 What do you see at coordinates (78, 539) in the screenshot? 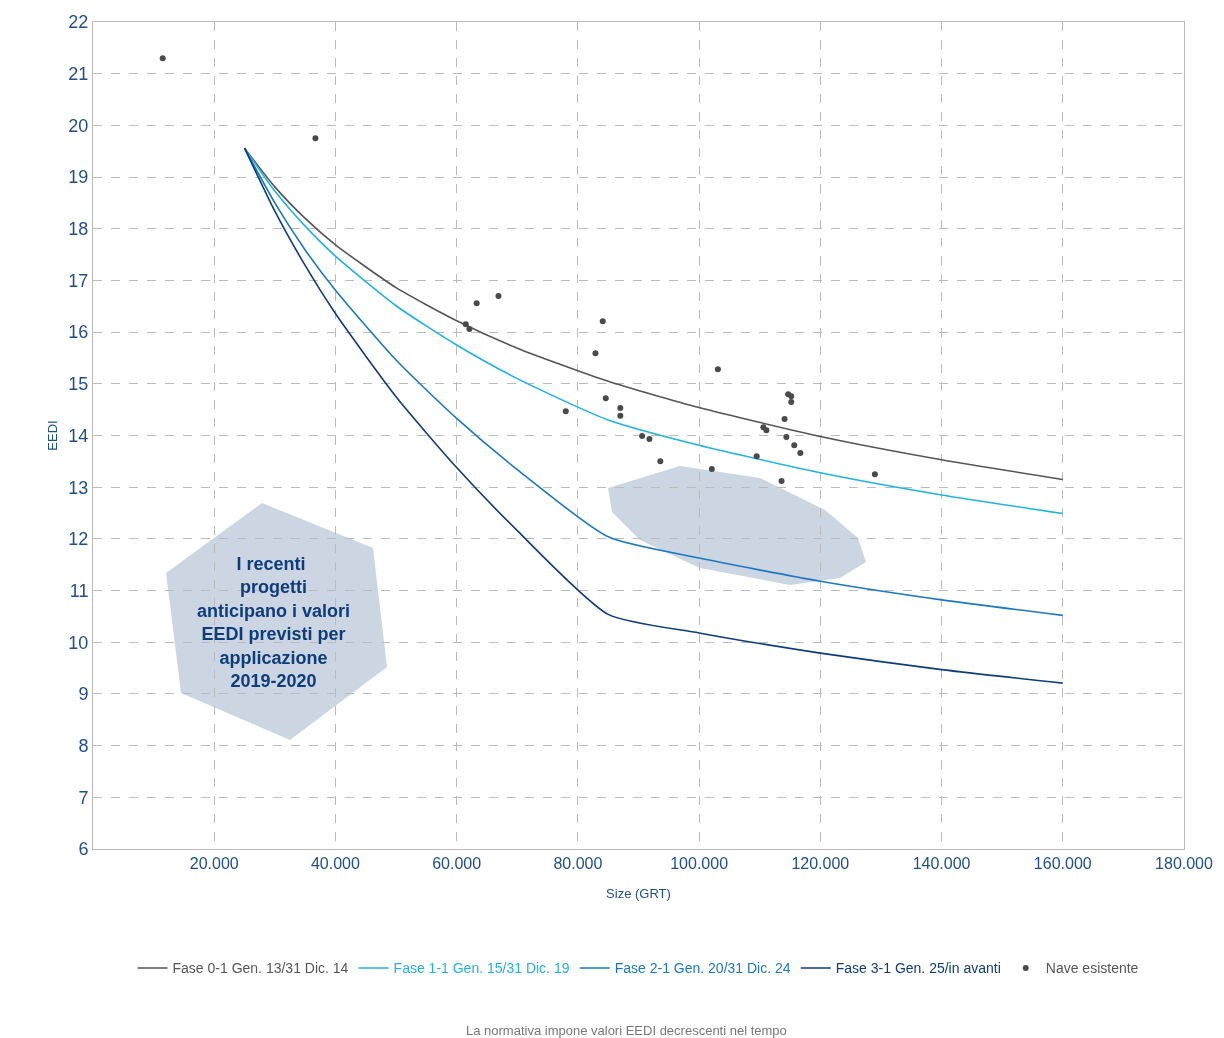
I see `y-tick-label: 12` at bounding box center [78, 539].